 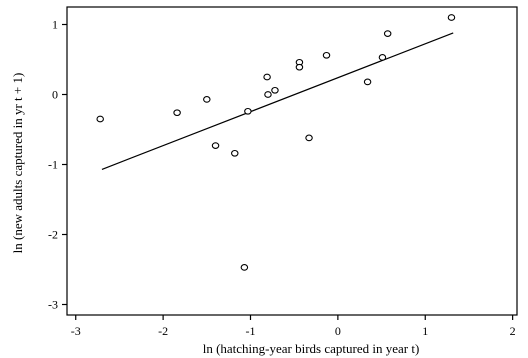 I want to click on x-axis: -3 -2 -1 0 1 2, so click(x=293, y=326).